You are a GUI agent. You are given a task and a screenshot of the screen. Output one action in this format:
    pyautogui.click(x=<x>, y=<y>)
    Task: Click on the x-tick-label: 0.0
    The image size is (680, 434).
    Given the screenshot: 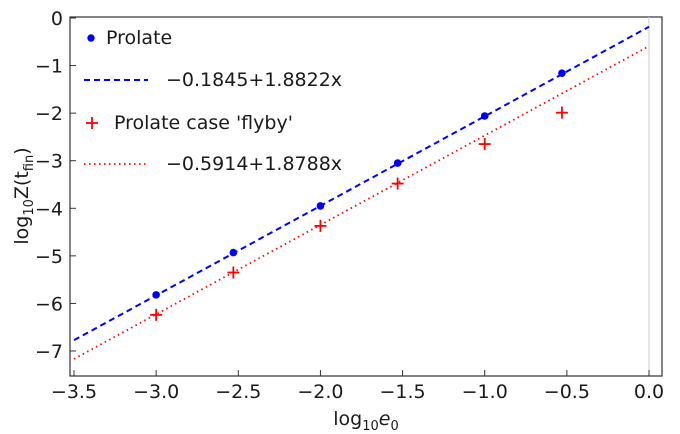 What is the action you would take?
    pyautogui.click(x=649, y=392)
    